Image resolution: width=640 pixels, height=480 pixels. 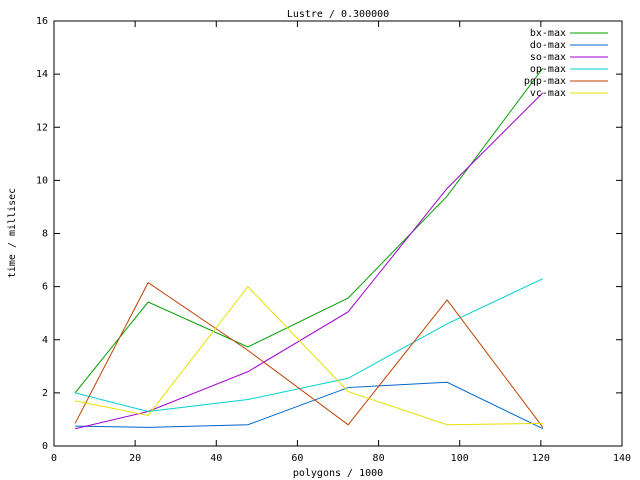 What do you see at coordinates (216, 458) in the screenshot?
I see `x-tick-label: 40` at bounding box center [216, 458].